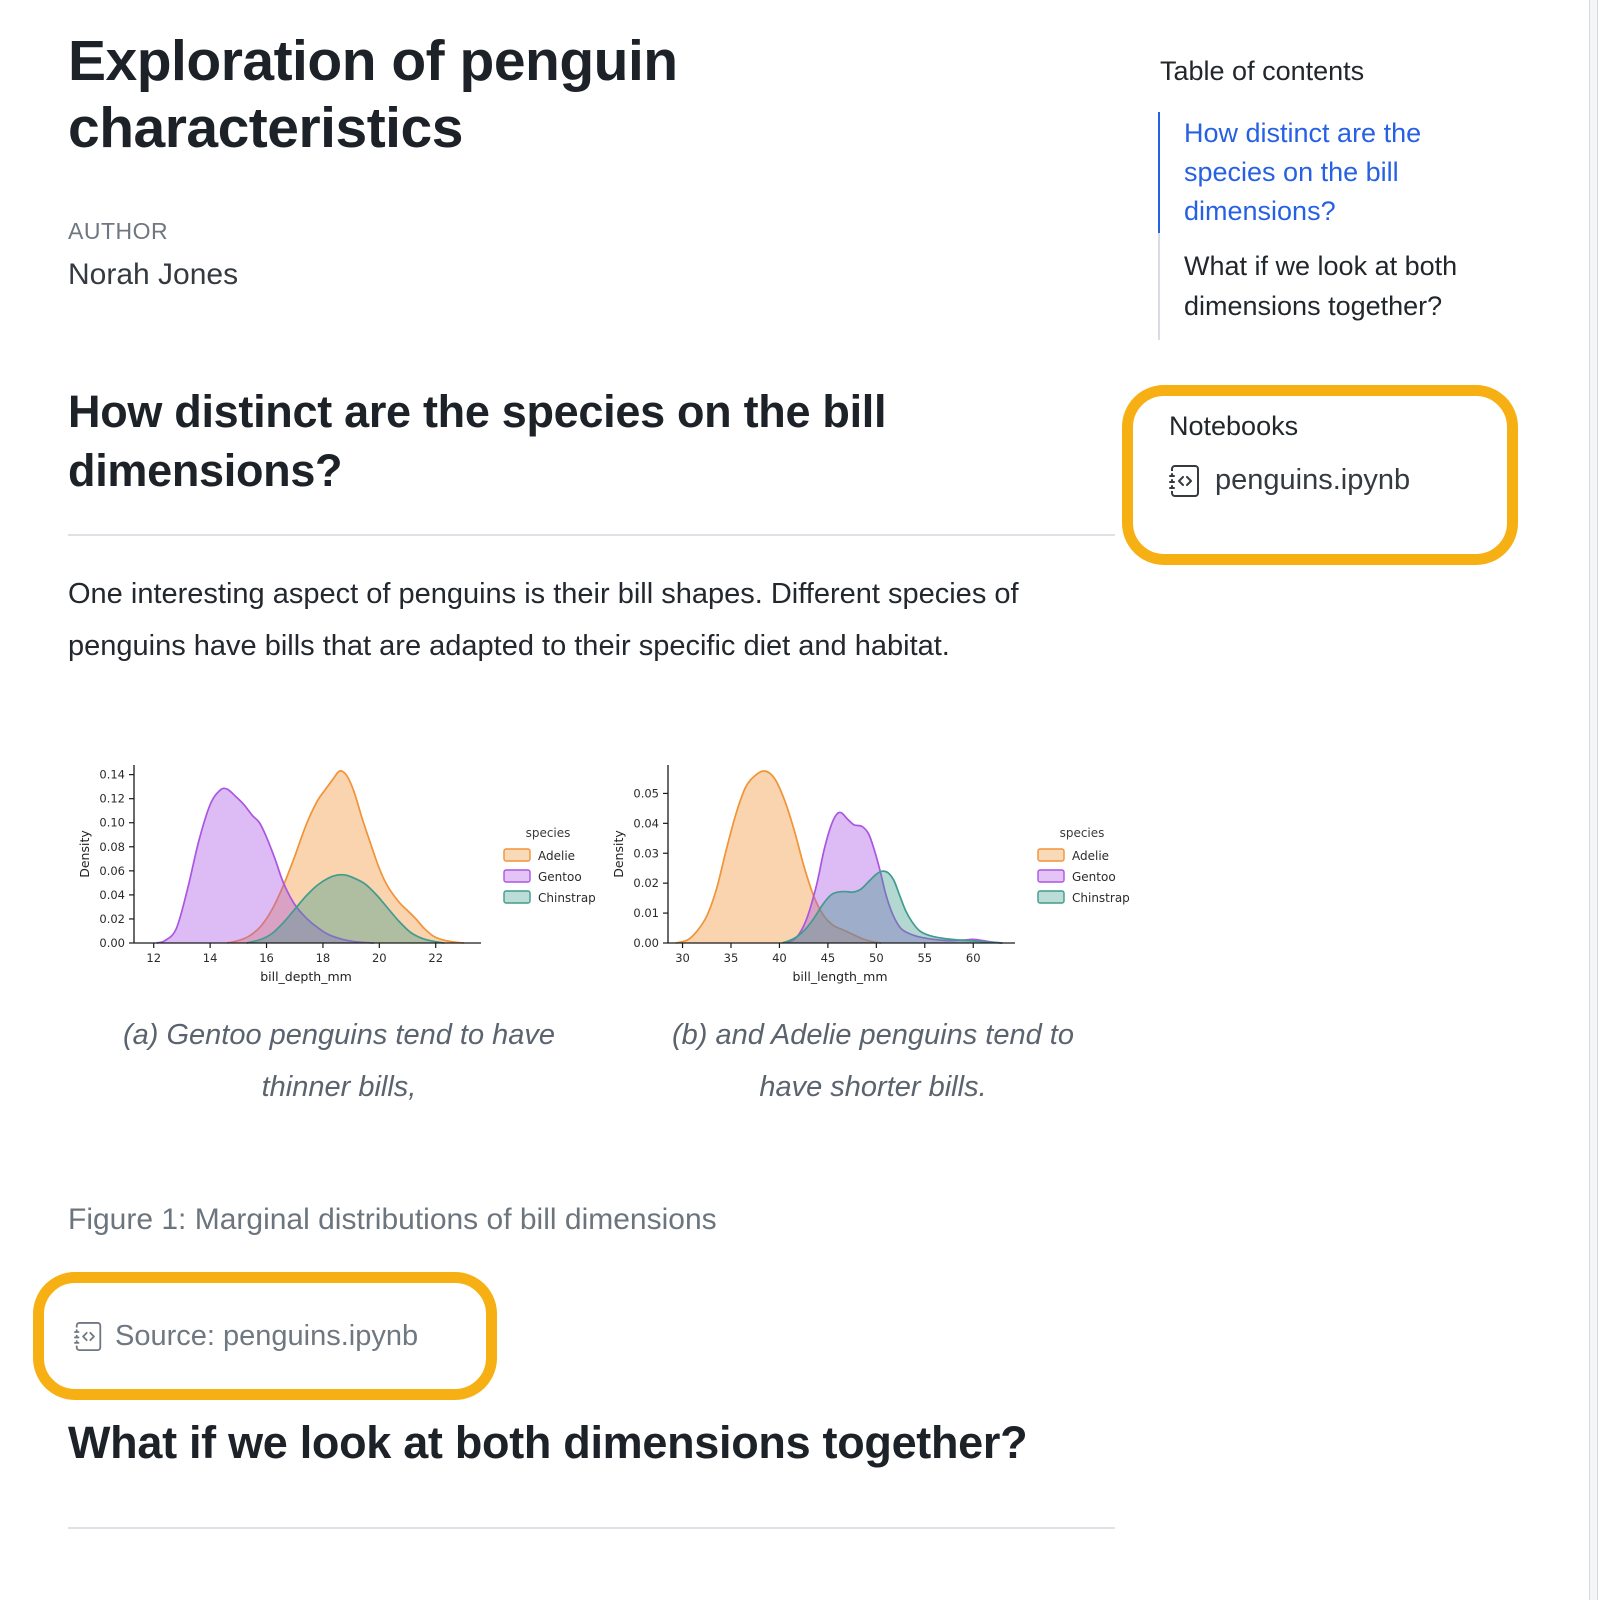 Image resolution: width=1600 pixels, height=1600 pixels. What do you see at coordinates (118, 231) in the screenshot?
I see `author-label: AUTHOR` at bounding box center [118, 231].